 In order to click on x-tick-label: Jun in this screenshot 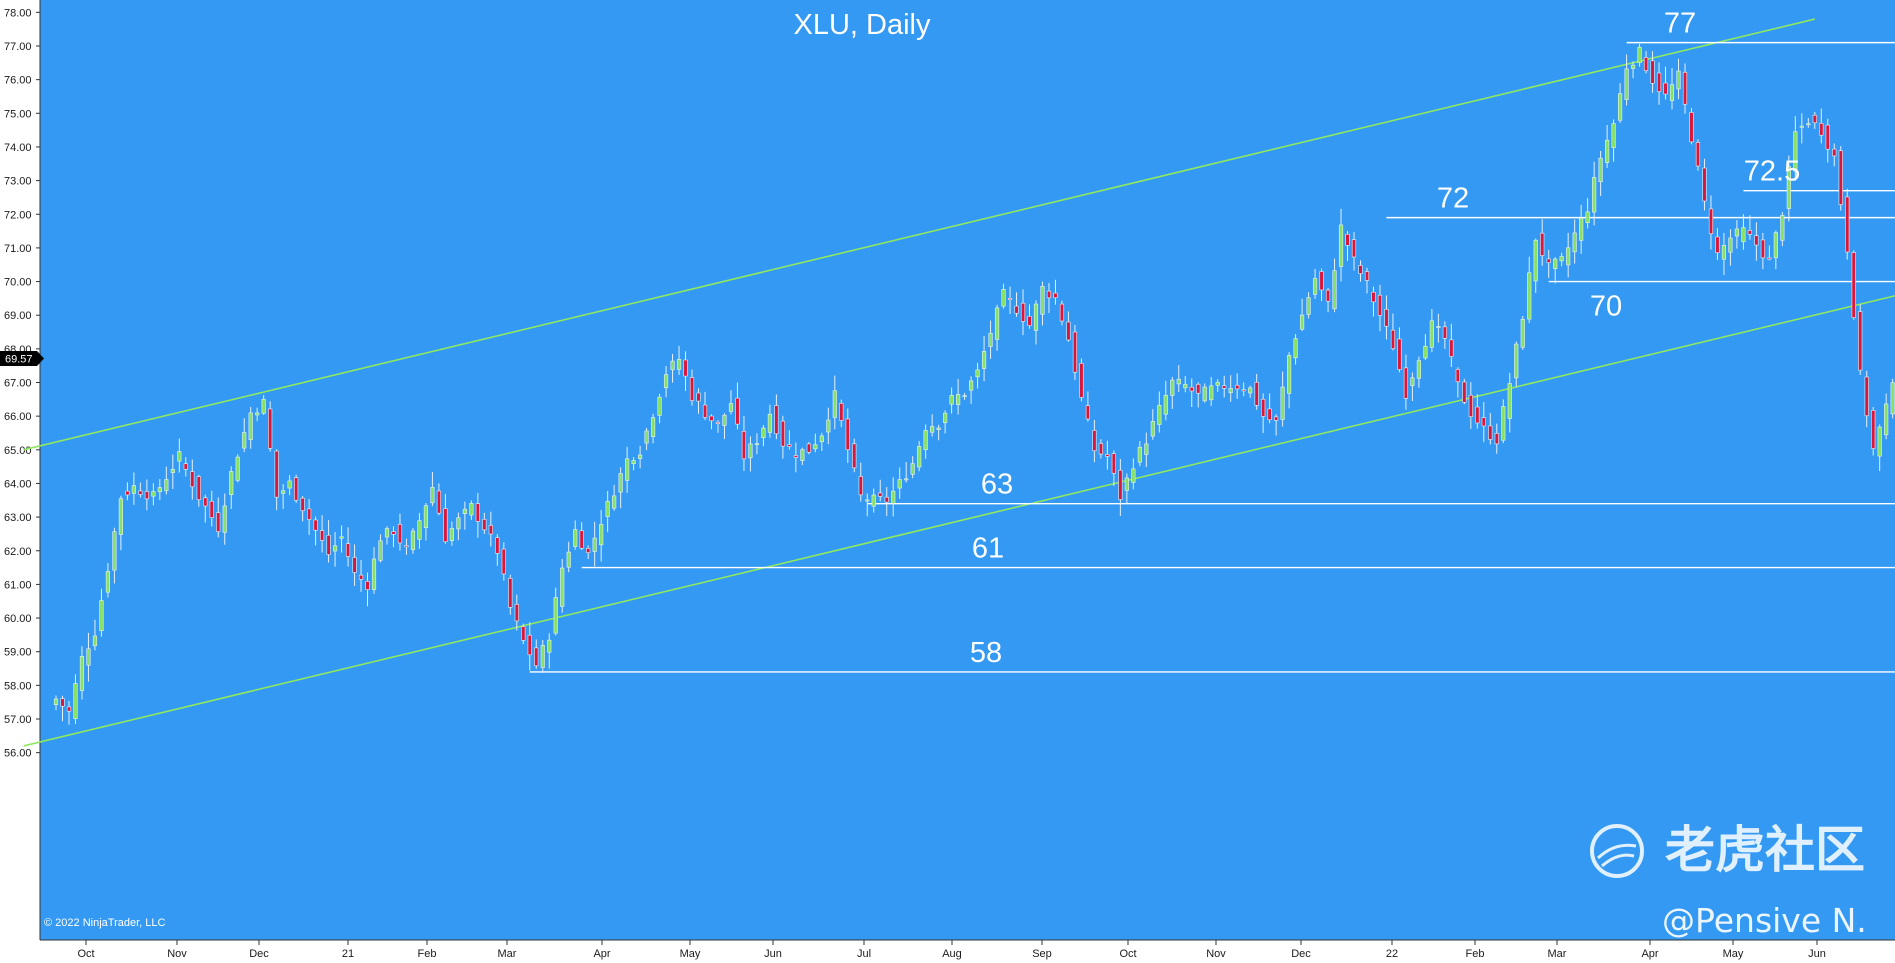, I will do `click(773, 954)`.